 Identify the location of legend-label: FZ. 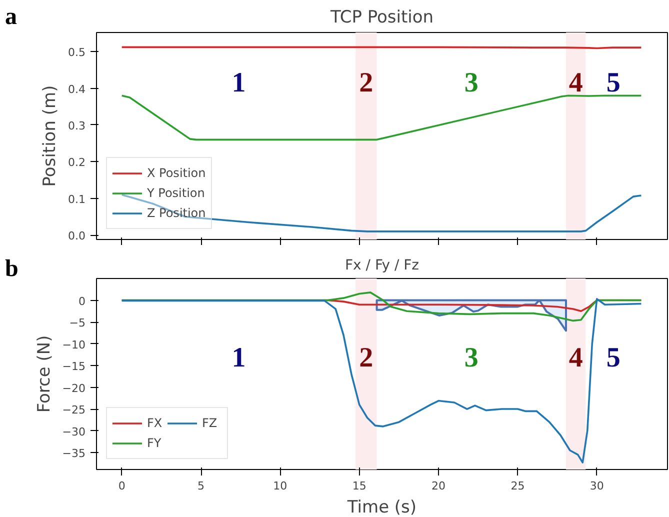
(210, 423).